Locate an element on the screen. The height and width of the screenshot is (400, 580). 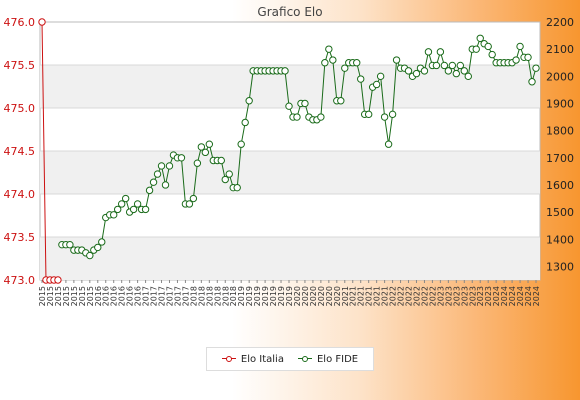
legend-item-elo-italia: Elo Italia is located at coordinates (252, 359).